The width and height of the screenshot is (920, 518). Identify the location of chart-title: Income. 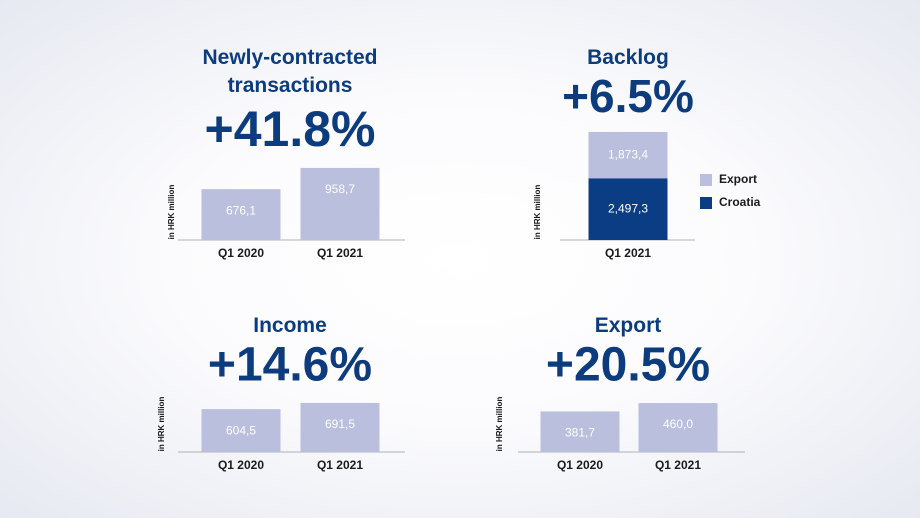
(290, 325).